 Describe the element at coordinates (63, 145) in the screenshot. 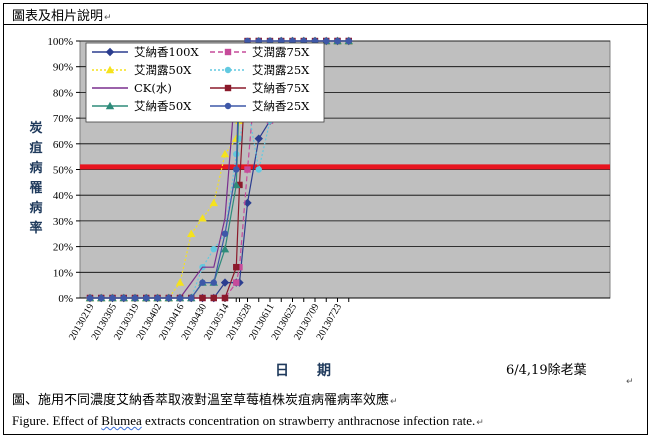

I see `y-tick-label: 60%` at that location.